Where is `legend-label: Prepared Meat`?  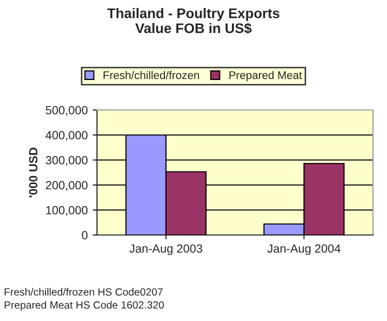
legend-label: Prepared Meat is located at coordinates (265, 76).